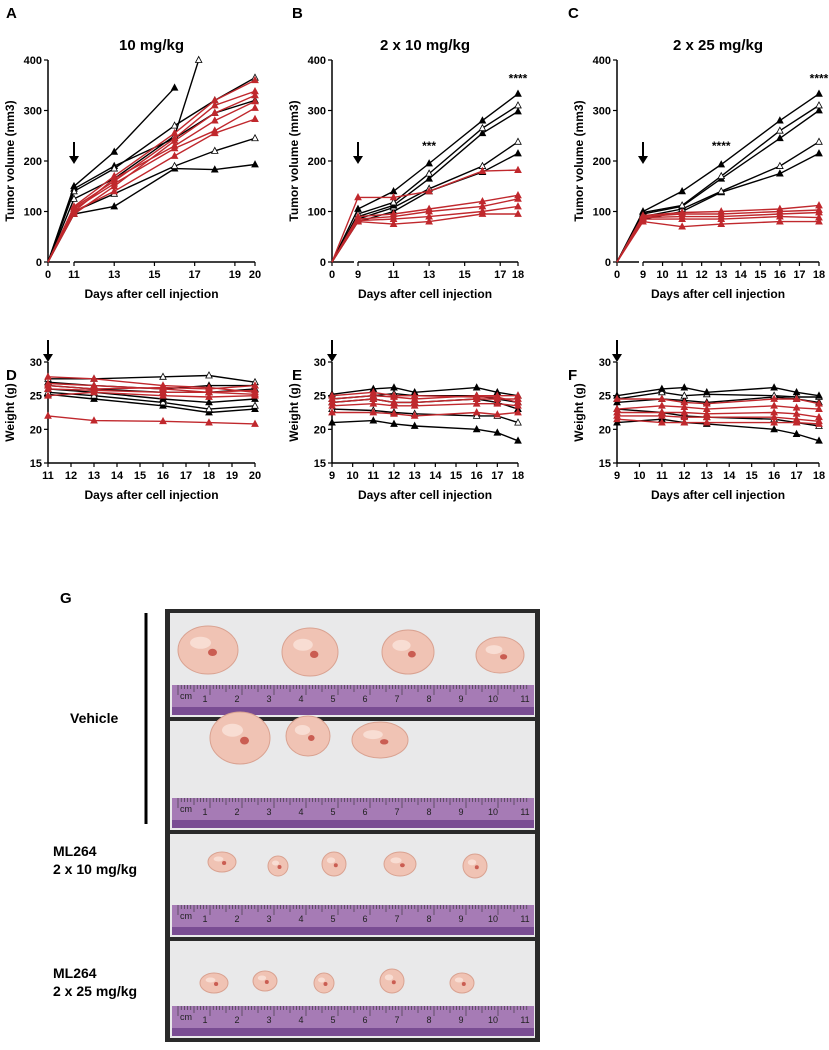 This screenshot has height=1050, width=829. Describe the element at coordinates (477, 476) in the screenshot. I see `x-tick-label: 16` at that location.